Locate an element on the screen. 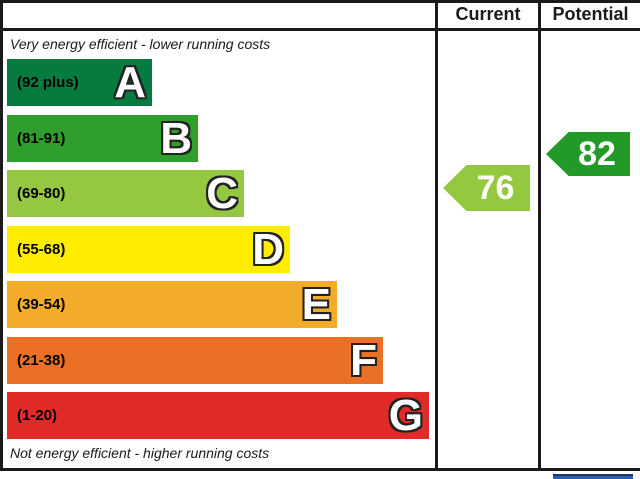  band-F: (21-38) F is located at coordinates (195, 360).